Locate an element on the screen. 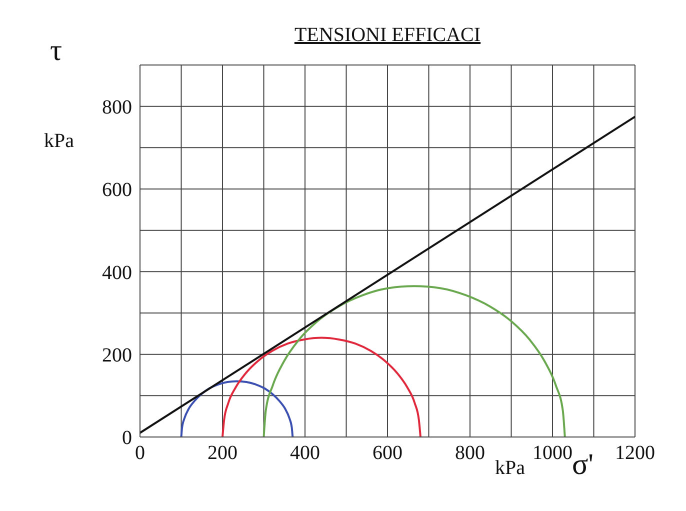  y-tick-label: 400 is located at coordinates (117, 273).